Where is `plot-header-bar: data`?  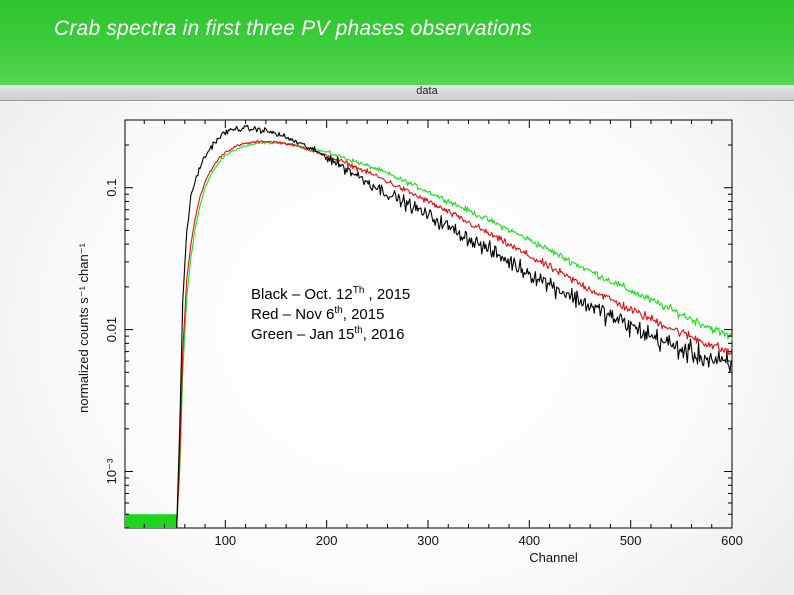
plot-header-bar: data is located at coordinates (397, 92).